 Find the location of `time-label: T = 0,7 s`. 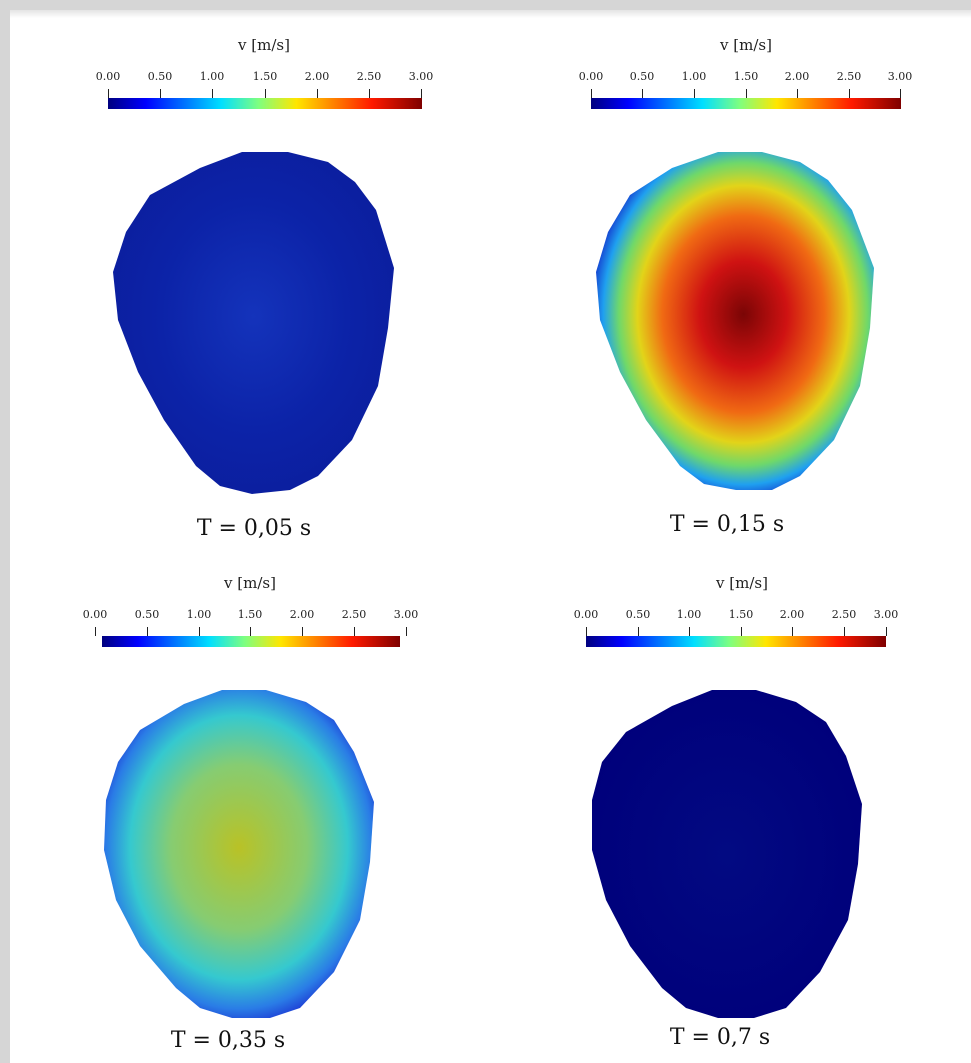

time-label: T = 0,7 s is located at coordinates (720, 1037).